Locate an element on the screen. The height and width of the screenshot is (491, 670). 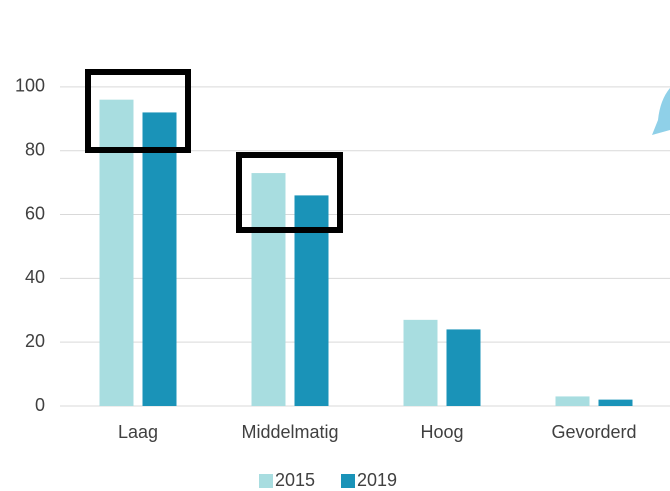
y-tick-label: 20 is located at coordinates (35, 341).